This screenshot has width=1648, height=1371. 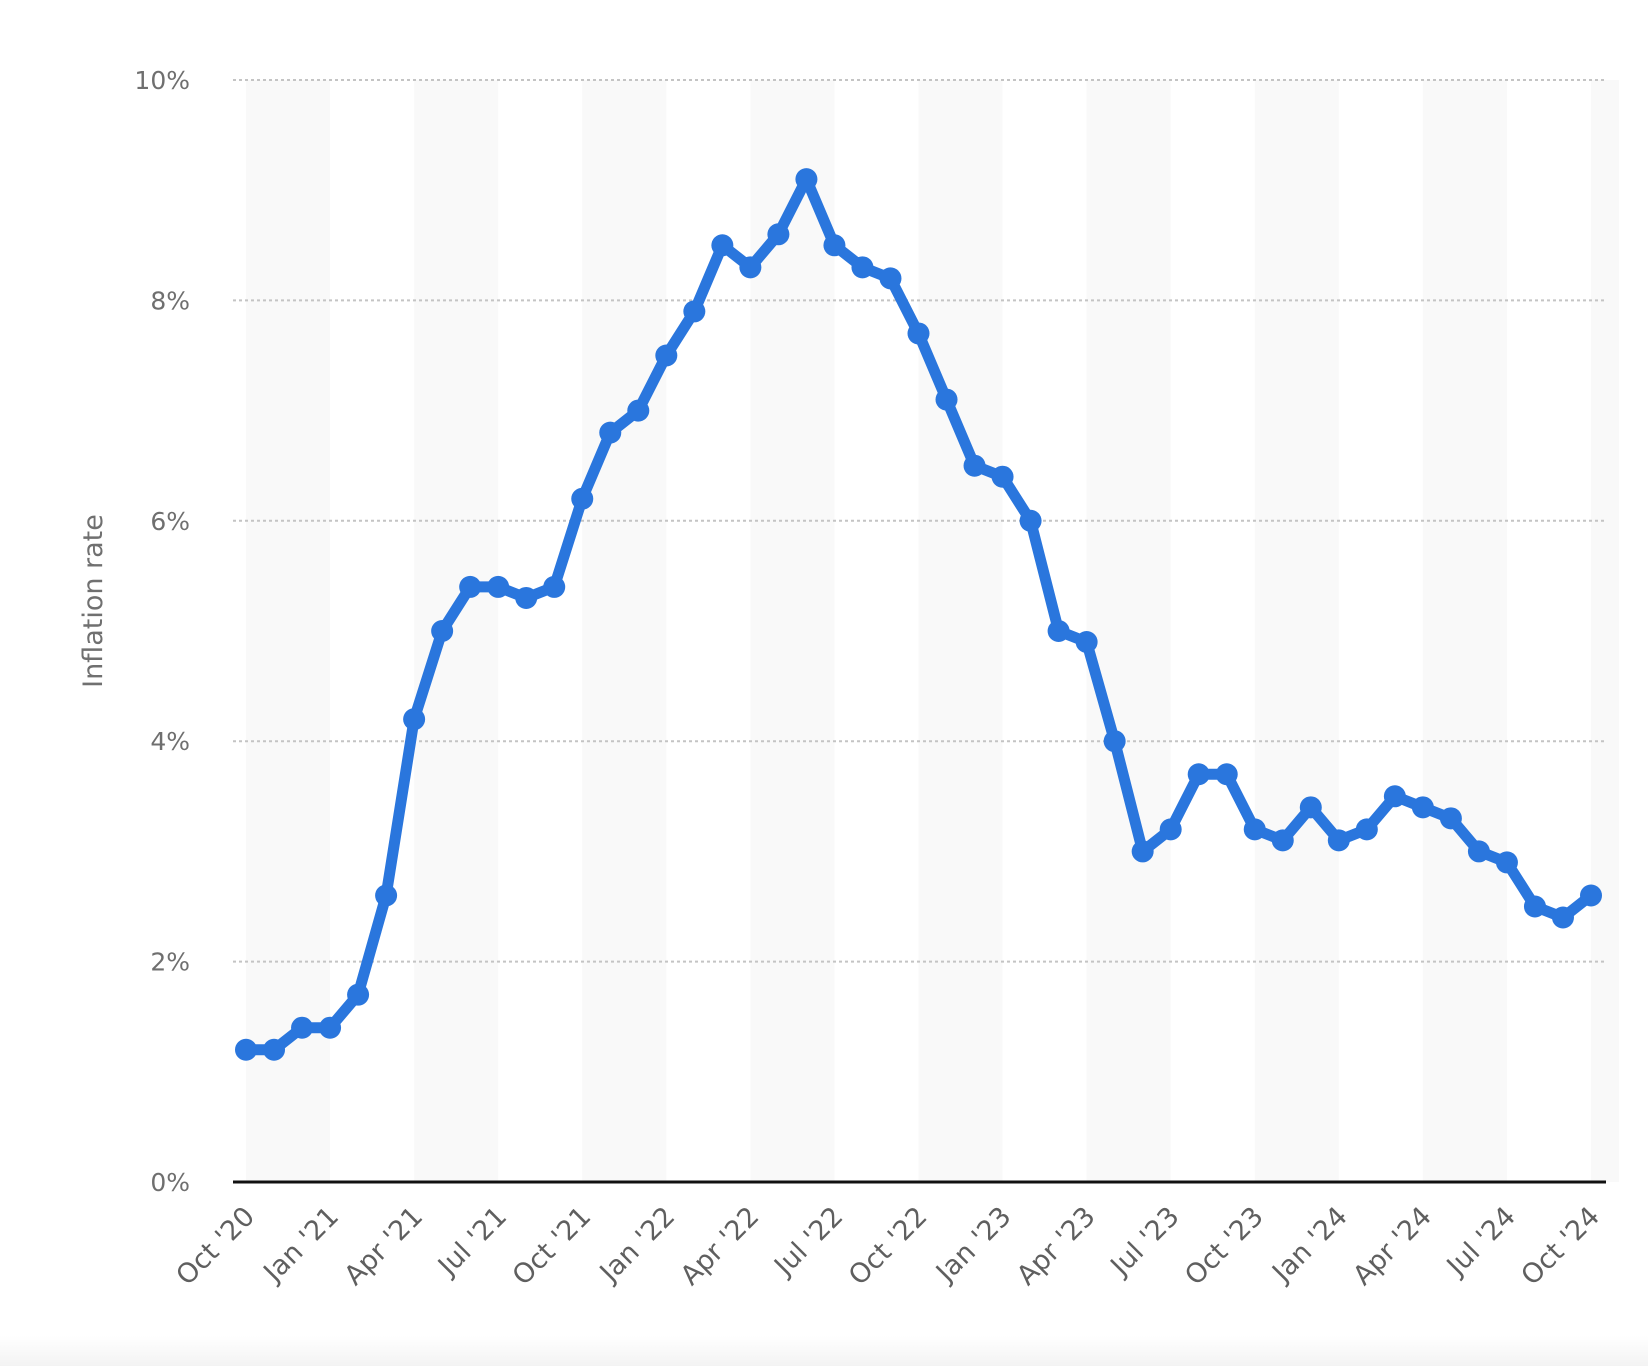 What do you see at coordinates (93, 601) in the screenshot?
I see `y-axis-label: Inflation rate` at bounding box center [93, 601].